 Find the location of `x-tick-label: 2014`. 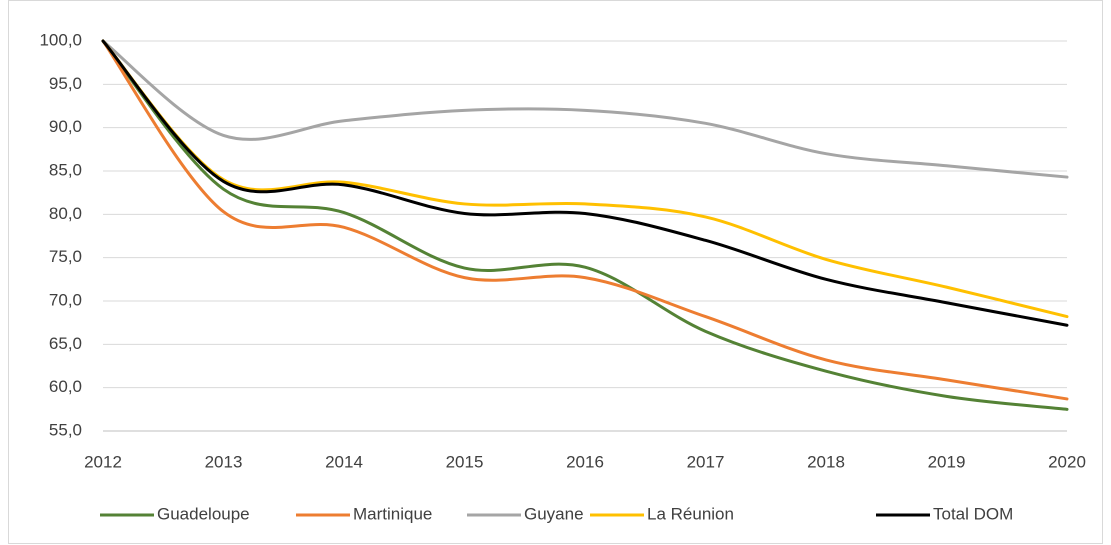

x-tick-label: 2014 is located at coordinates (344, 461).